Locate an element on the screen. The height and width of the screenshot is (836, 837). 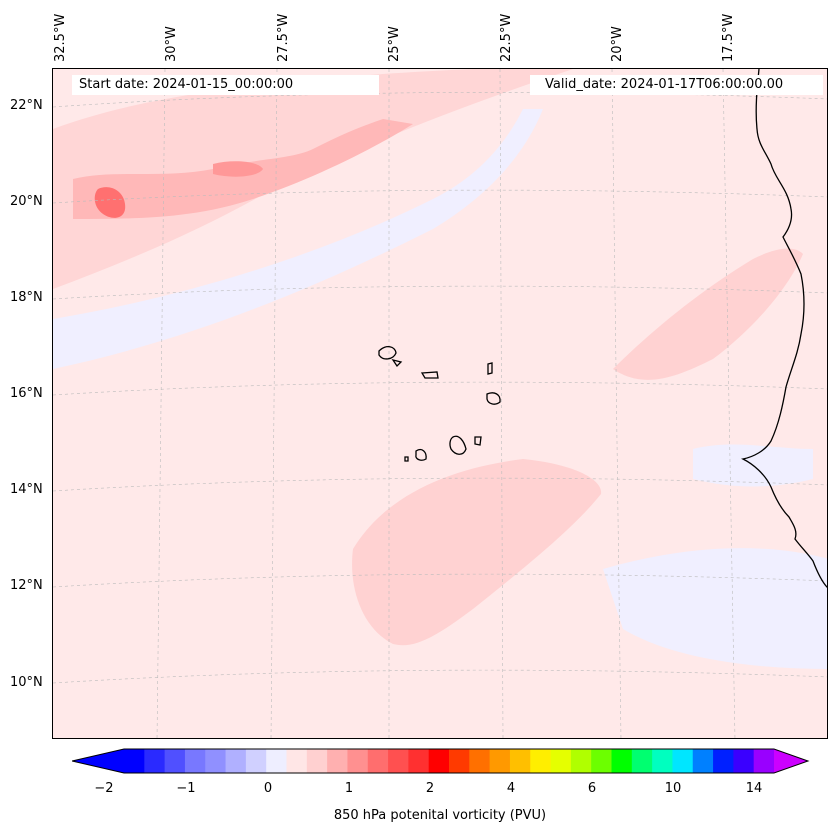
lon-label: 22.5°W is located at coordinates (506, 37).